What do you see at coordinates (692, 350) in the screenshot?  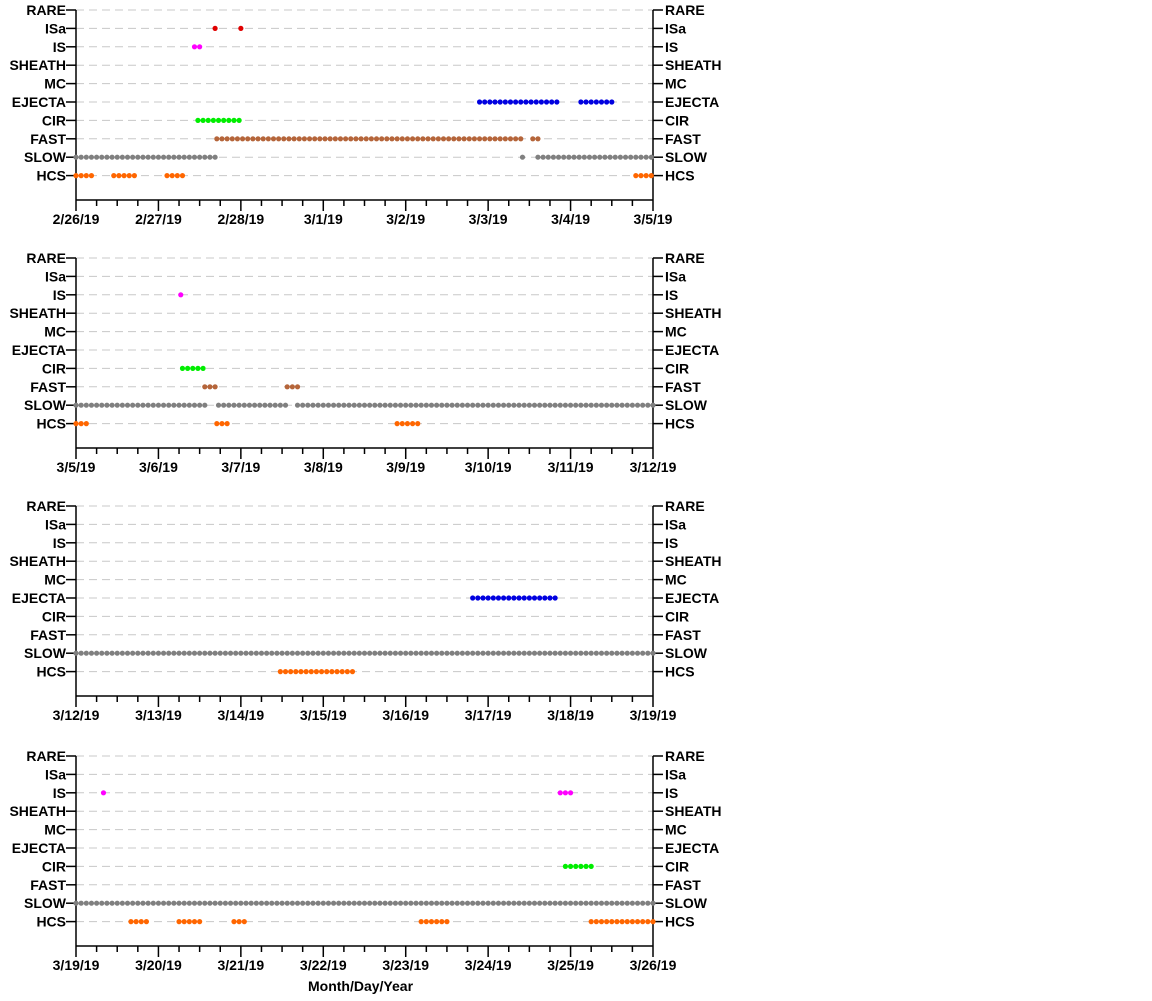 I see `y-tick-label-right: EJECTA` at bounding box center [692, 350].